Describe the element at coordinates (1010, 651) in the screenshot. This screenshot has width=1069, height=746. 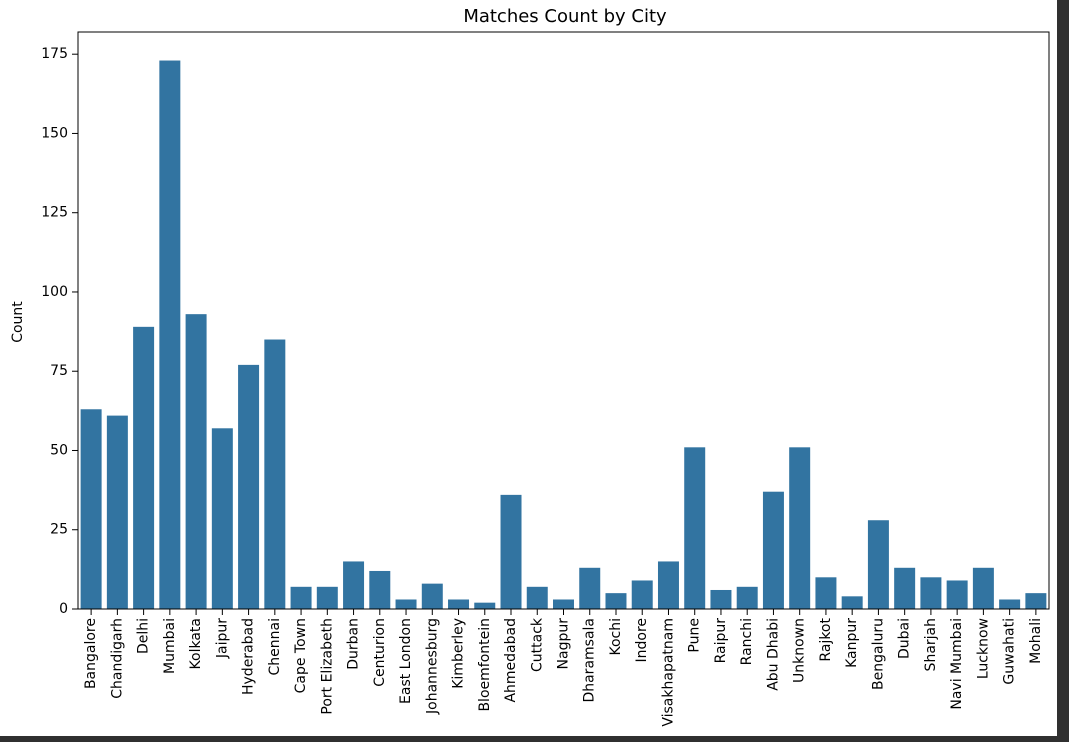
I see `x-tick-label: Guwahati` at that location.